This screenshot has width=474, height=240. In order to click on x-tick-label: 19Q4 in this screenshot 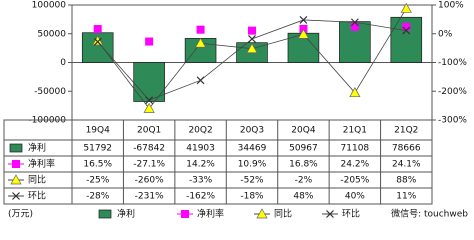, I will do `click(98, 131)`.